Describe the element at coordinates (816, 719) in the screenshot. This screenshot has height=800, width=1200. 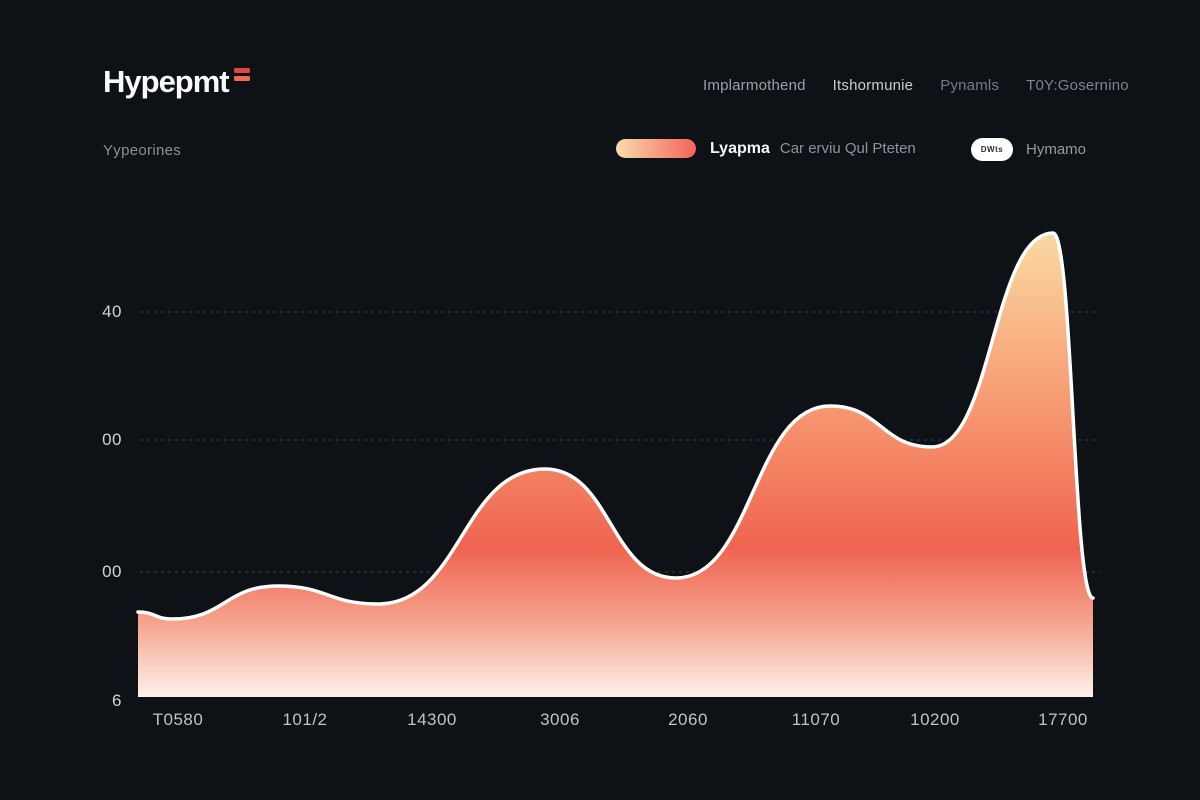
I see `x-axis-label: 11070` at that location.